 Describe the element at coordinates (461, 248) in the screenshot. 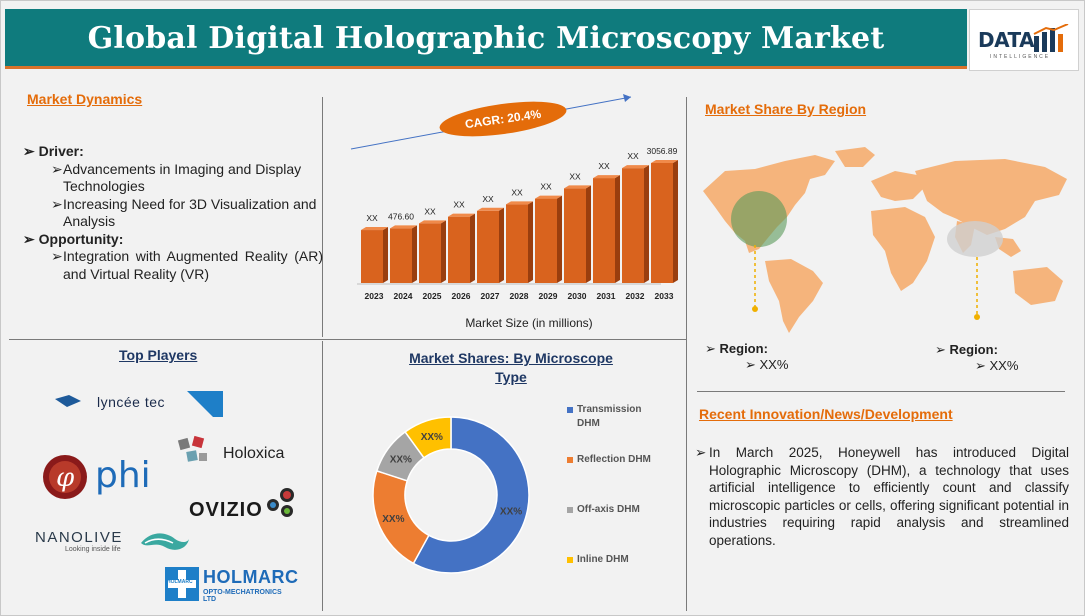

I see `bar-2026` at that location.